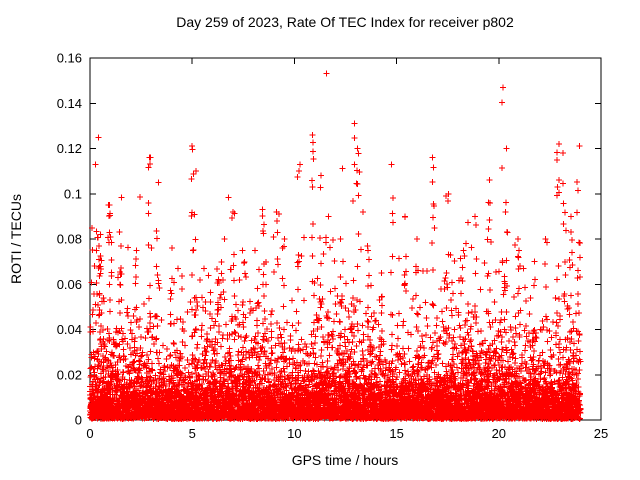 Image resolution: width=640 pixels, height=480 pixels. I want to click on y-tick-label: 0, so click(78, 420).